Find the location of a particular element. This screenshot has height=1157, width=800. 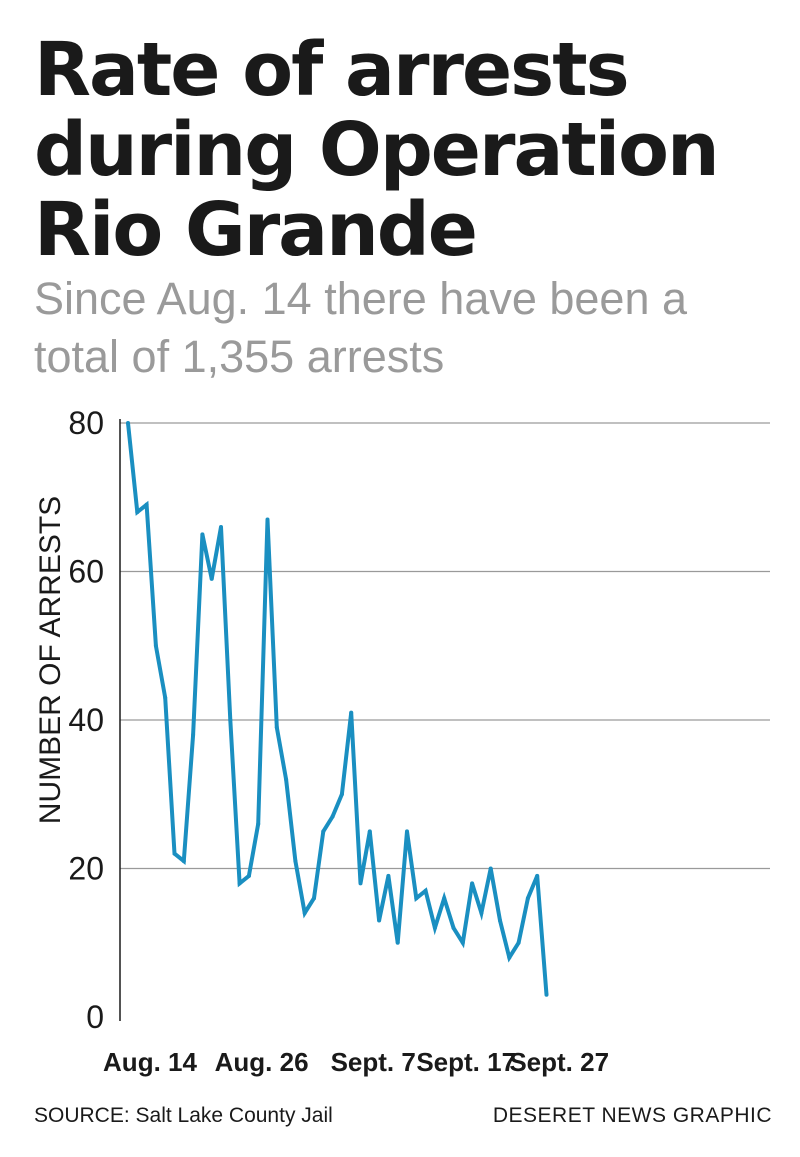

y-tick-label: 20 is located at coordinates (86, 869).